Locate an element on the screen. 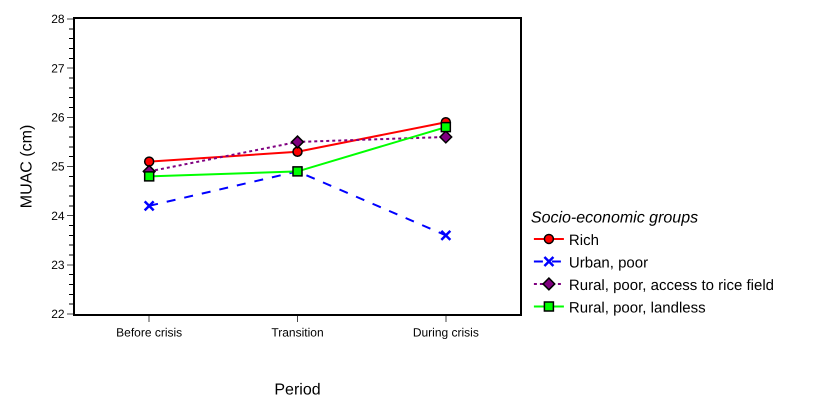 The image size is (822, 408). x-tick-label: Before crisis is located at coordinates (149, 332).